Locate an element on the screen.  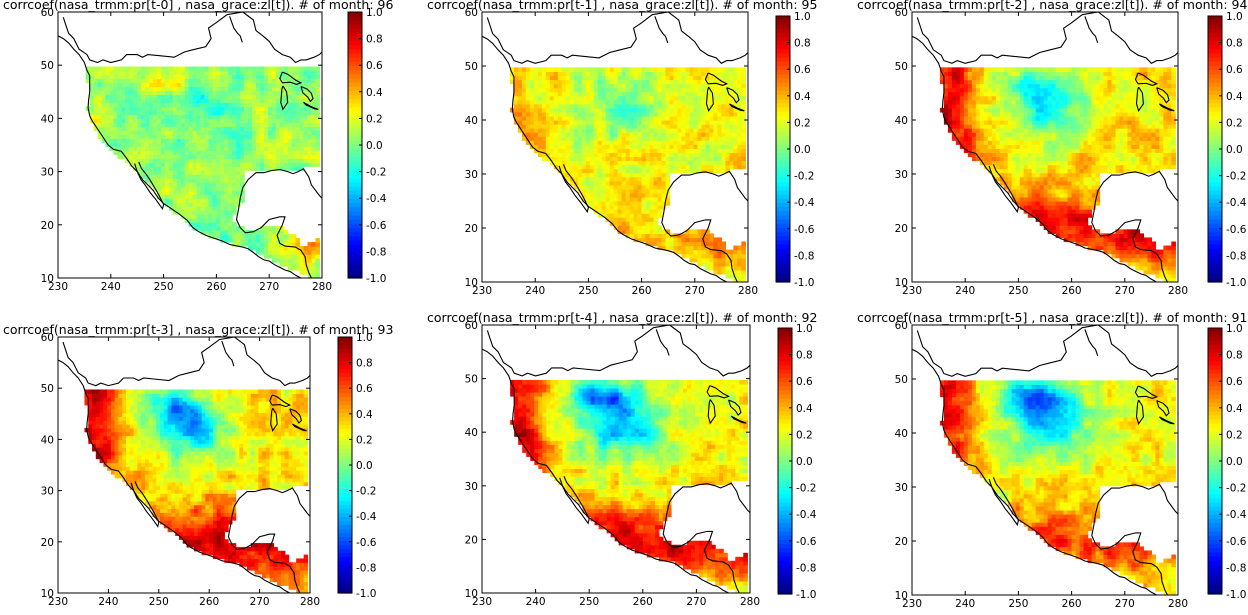
gulf-coastline is located at coordinates (279, 223).